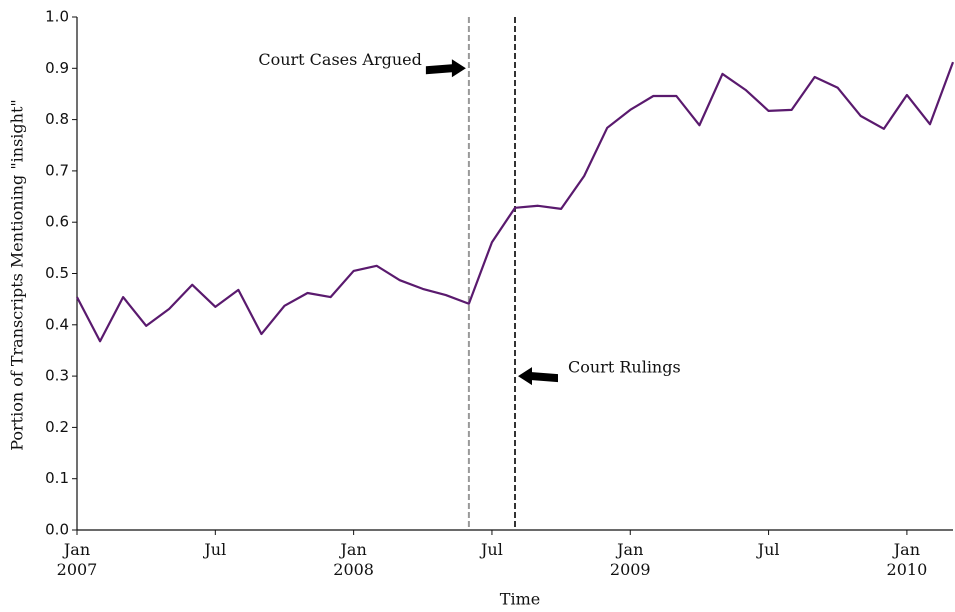  I want to click on y-tick-label: 0.5, so click(57, 273).